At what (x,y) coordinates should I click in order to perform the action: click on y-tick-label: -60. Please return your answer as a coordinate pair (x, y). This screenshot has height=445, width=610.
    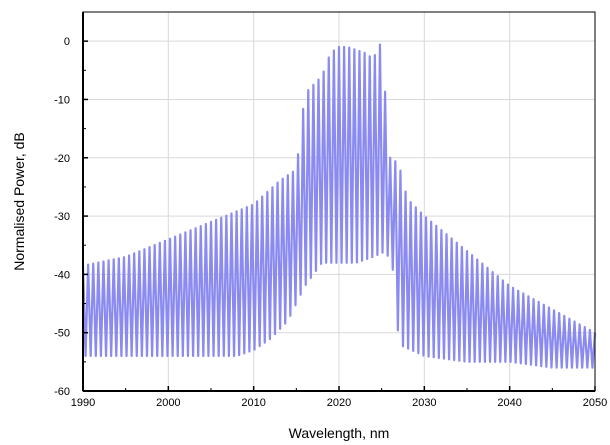
    Looking at the image, I should click on (62, 392).